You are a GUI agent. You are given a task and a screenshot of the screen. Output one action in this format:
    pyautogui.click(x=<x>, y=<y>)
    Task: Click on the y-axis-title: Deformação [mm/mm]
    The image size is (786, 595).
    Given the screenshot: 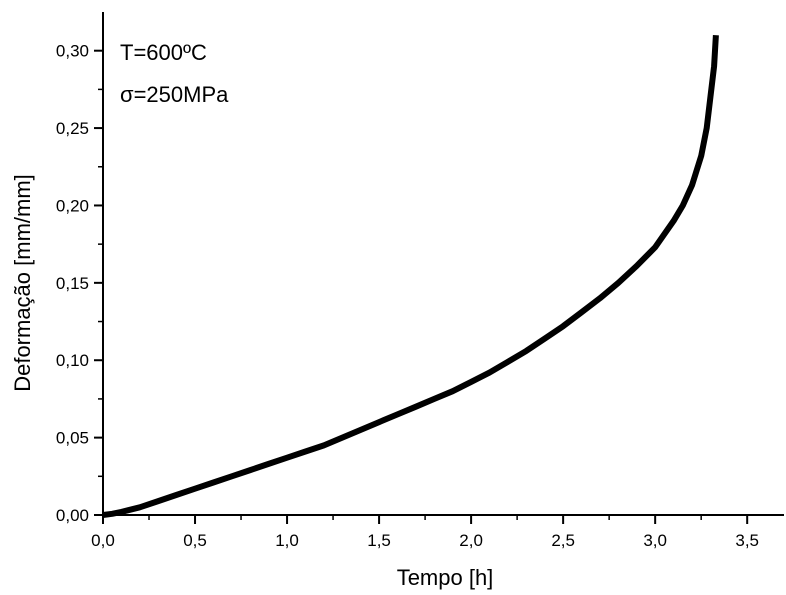 What is the action you would take?
    pyautogui.click(x=22, y=283)
    